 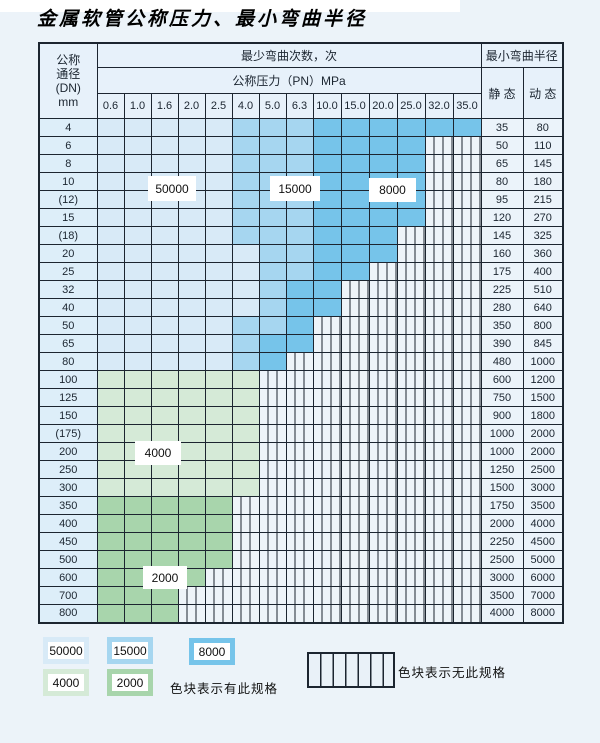 I want to click on dn-cell: 20, so click(x=68, y=253).